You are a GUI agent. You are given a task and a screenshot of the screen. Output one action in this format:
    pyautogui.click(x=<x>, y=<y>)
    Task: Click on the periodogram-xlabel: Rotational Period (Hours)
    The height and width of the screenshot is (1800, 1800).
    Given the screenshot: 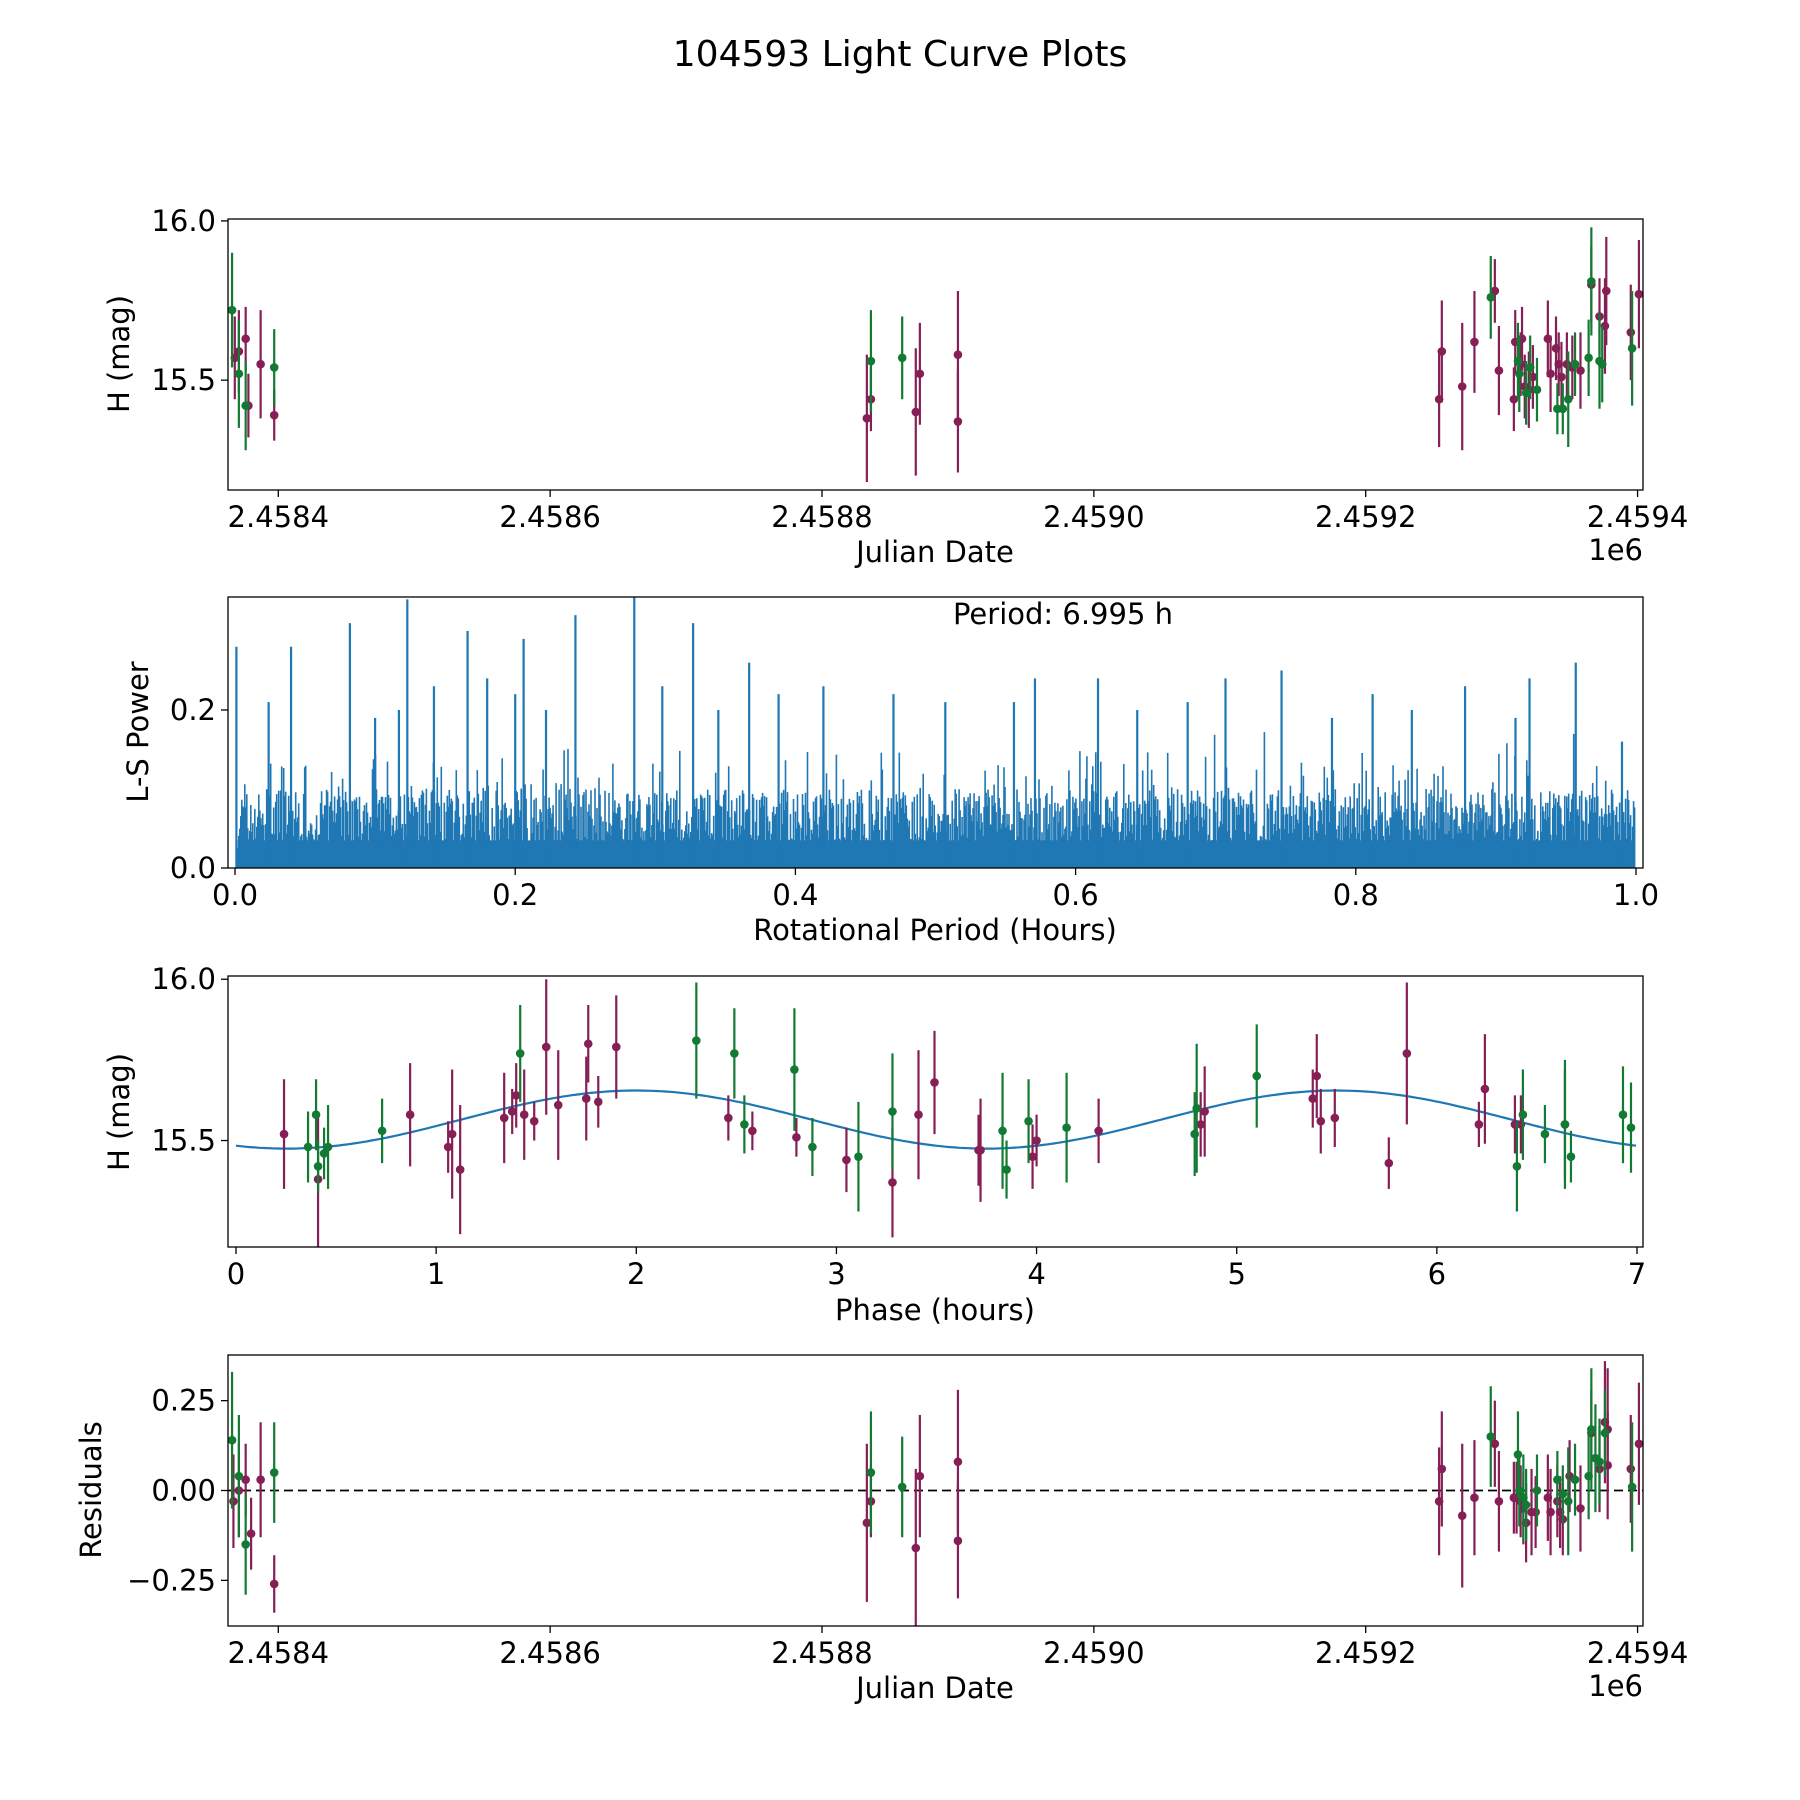 What is the action you would take?
    pyautogui.click(x=935, y=930)
    